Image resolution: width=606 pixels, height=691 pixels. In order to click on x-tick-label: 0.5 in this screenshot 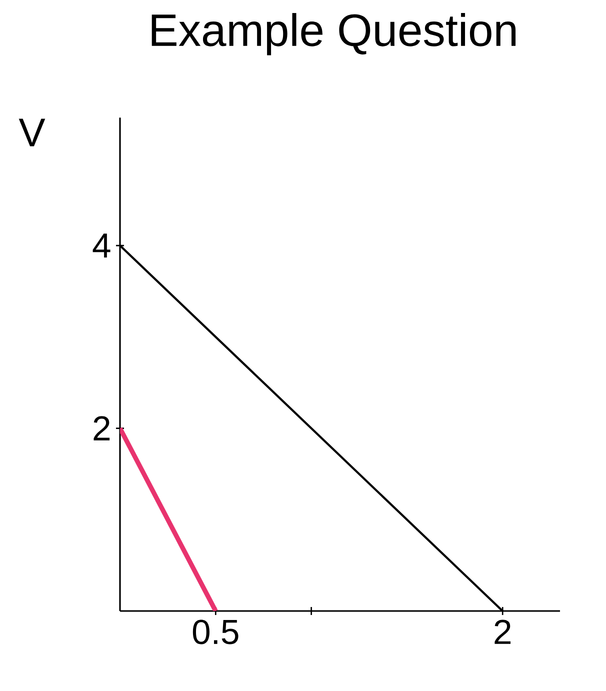, I will do `click(215, 632)`.